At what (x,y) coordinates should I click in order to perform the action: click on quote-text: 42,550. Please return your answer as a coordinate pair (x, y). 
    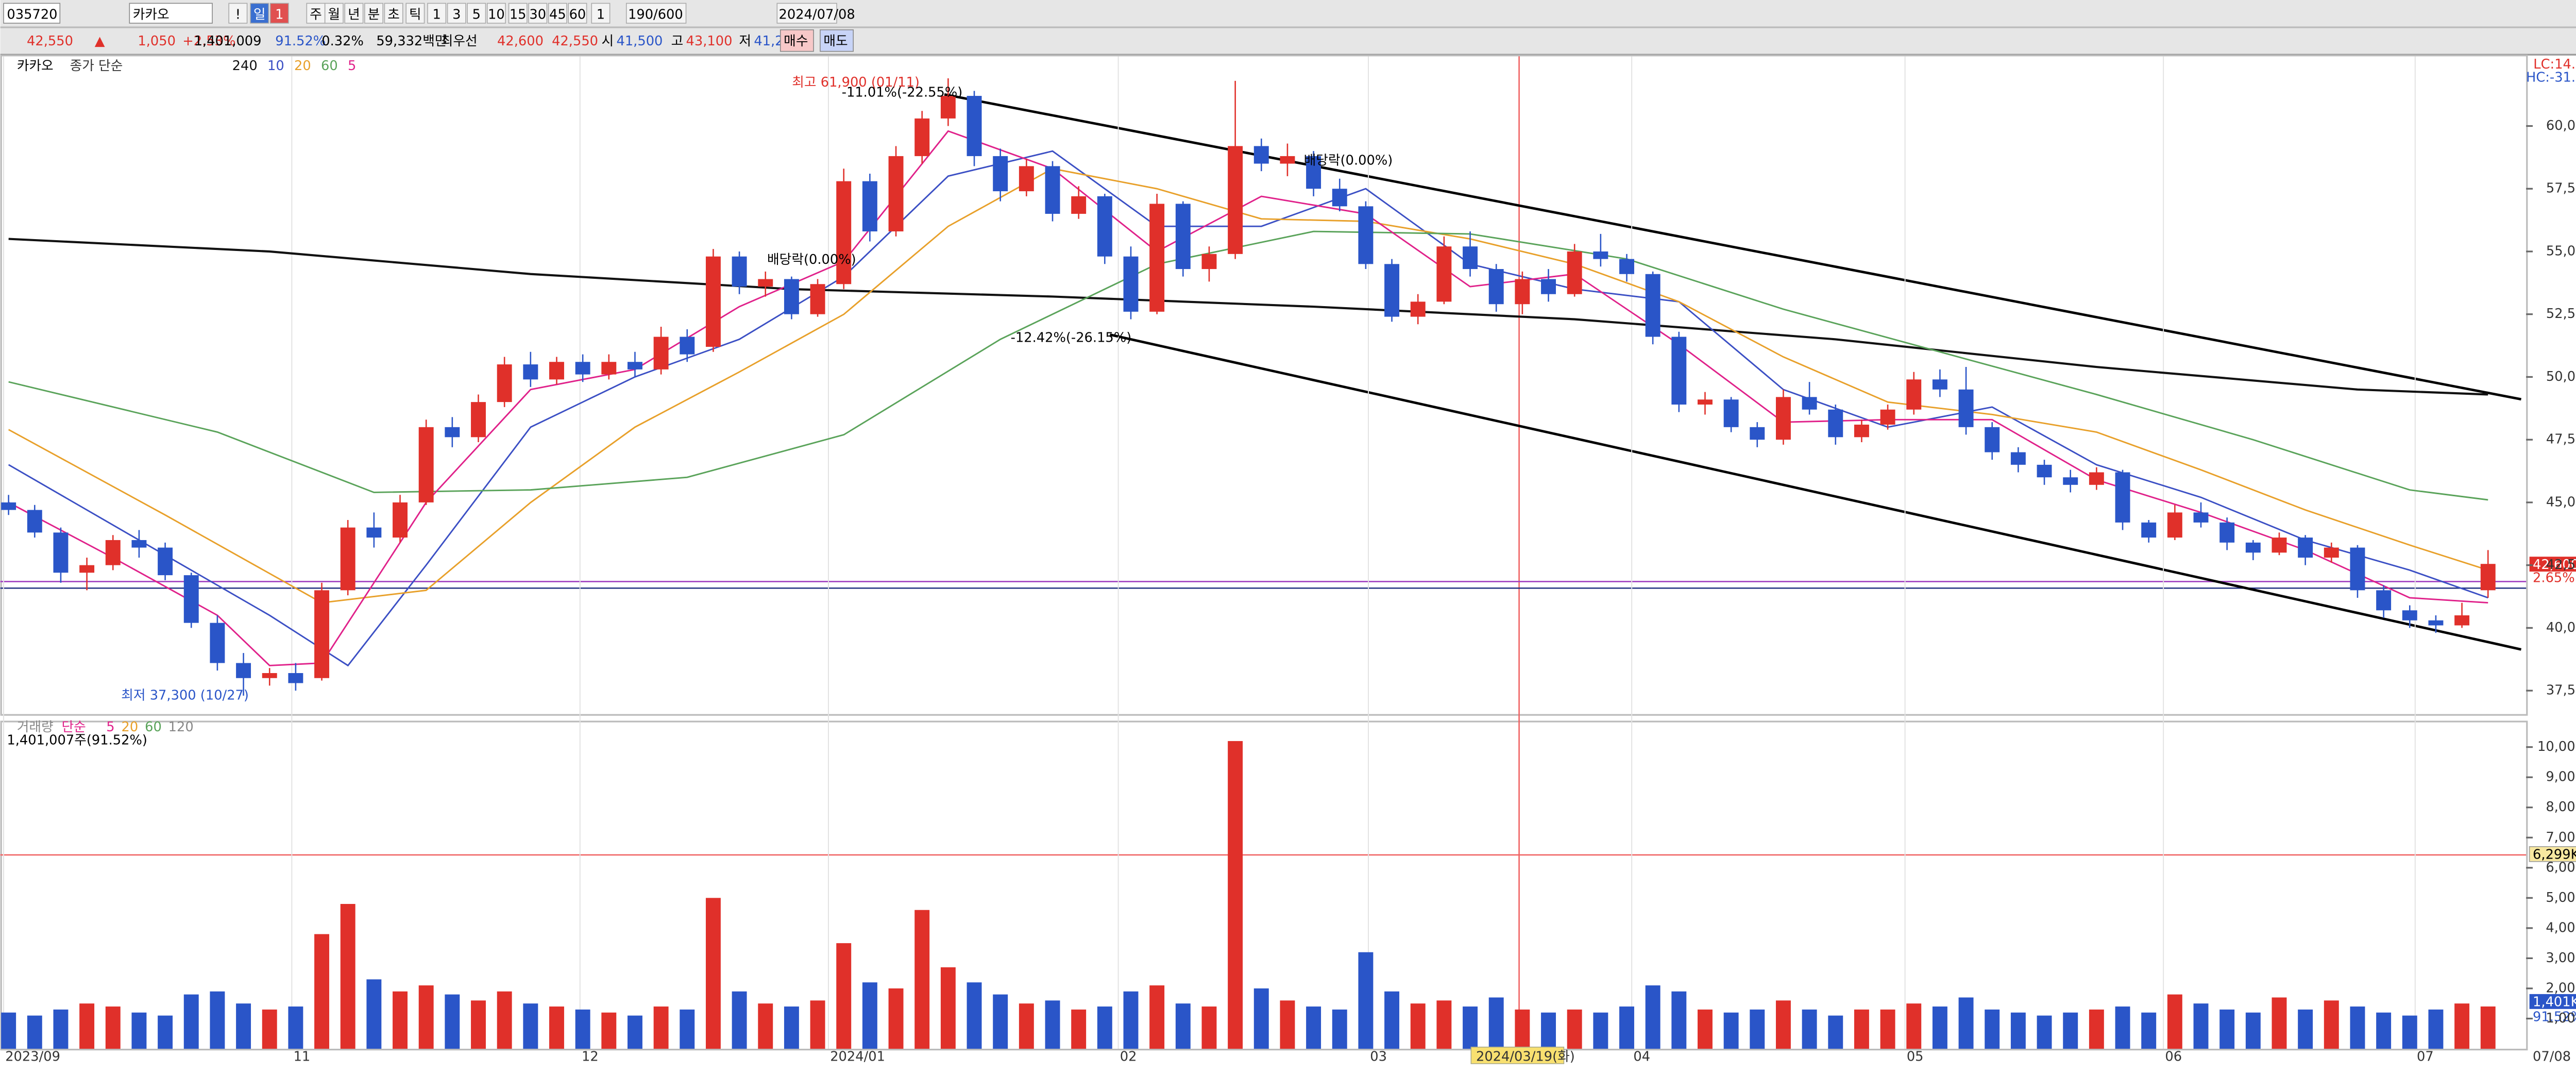
    Looking at the image, I should click on (50, 41).